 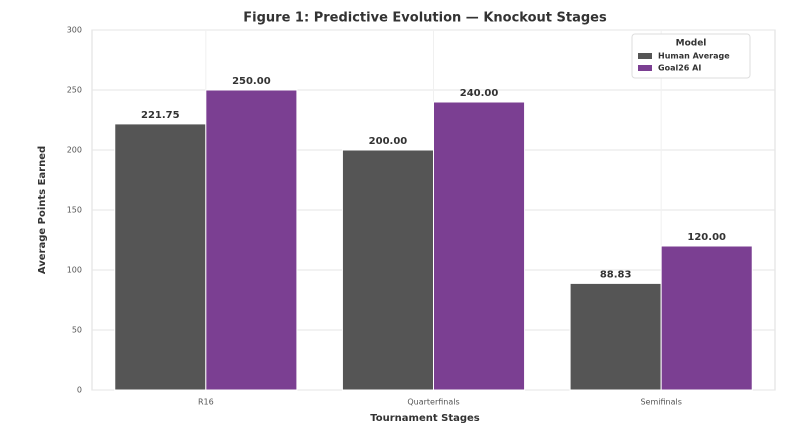 I want to click on value-label: 120.00, so click(x=706, y=237).